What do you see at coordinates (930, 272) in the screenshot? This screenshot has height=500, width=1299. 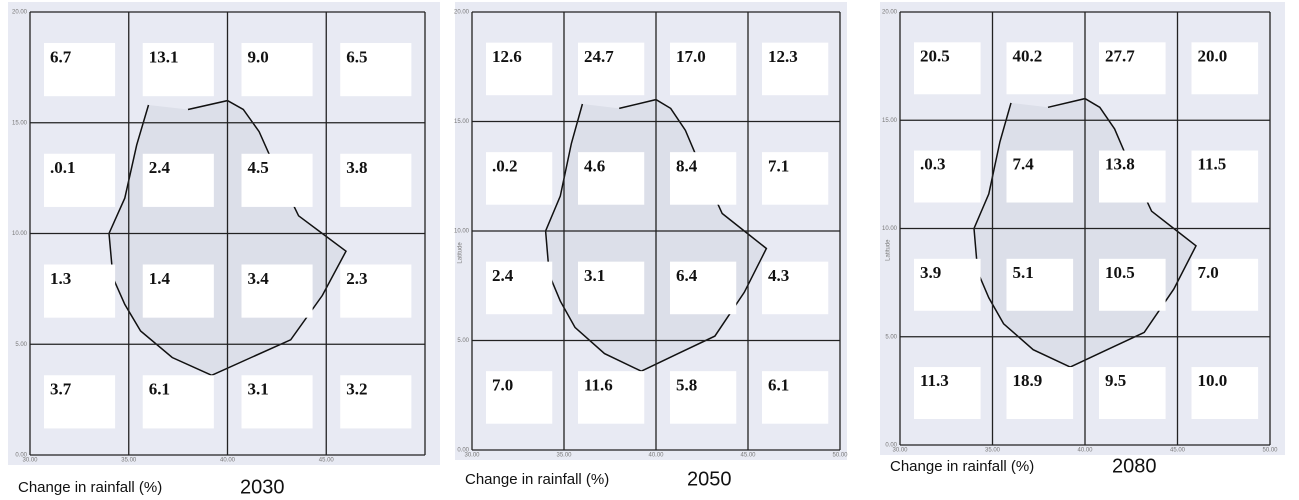 I see `cell-value: 3.9` at bounding box center [930, 272].